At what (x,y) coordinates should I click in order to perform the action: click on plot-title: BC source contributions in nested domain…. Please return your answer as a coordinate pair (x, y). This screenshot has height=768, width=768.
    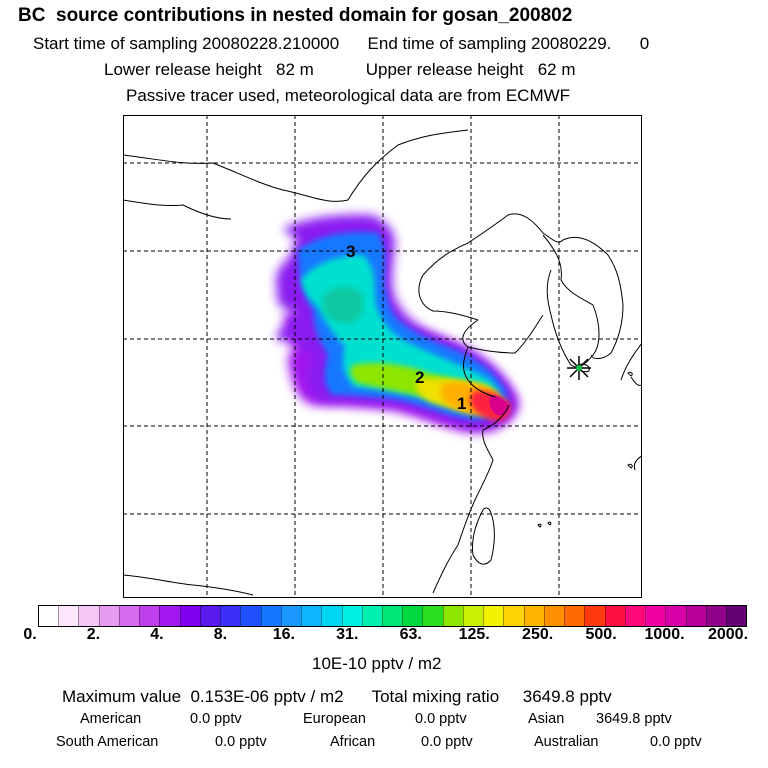
    Looking at the image, I should click on (295, 15).